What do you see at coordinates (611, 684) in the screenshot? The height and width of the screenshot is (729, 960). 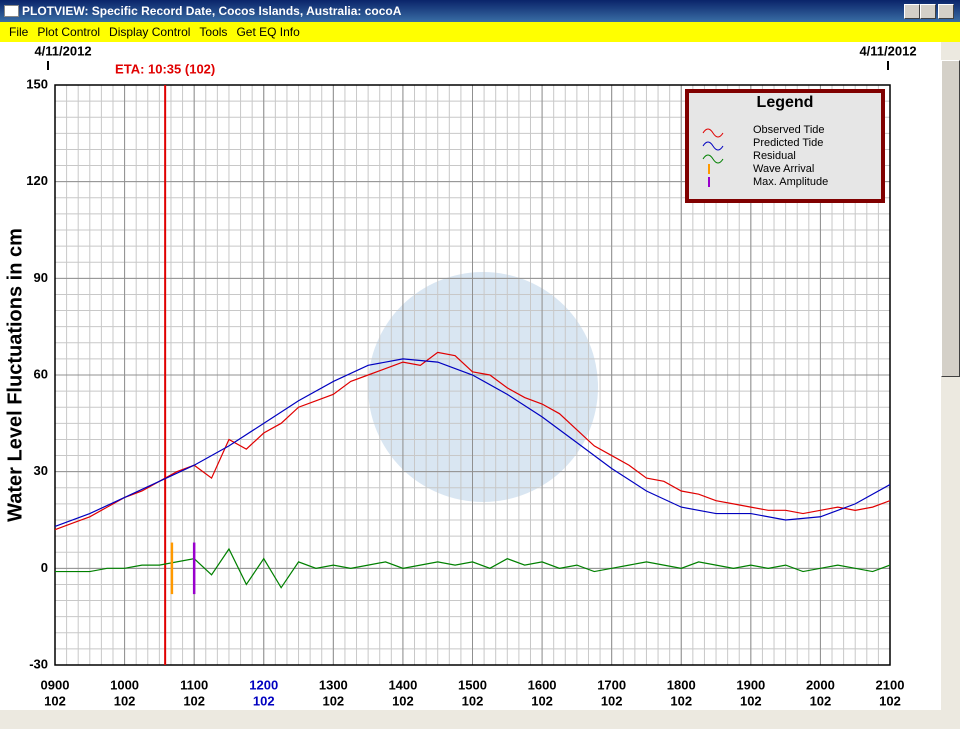 I see `x-tick-label: 1700` at bounding box center [611, 684].